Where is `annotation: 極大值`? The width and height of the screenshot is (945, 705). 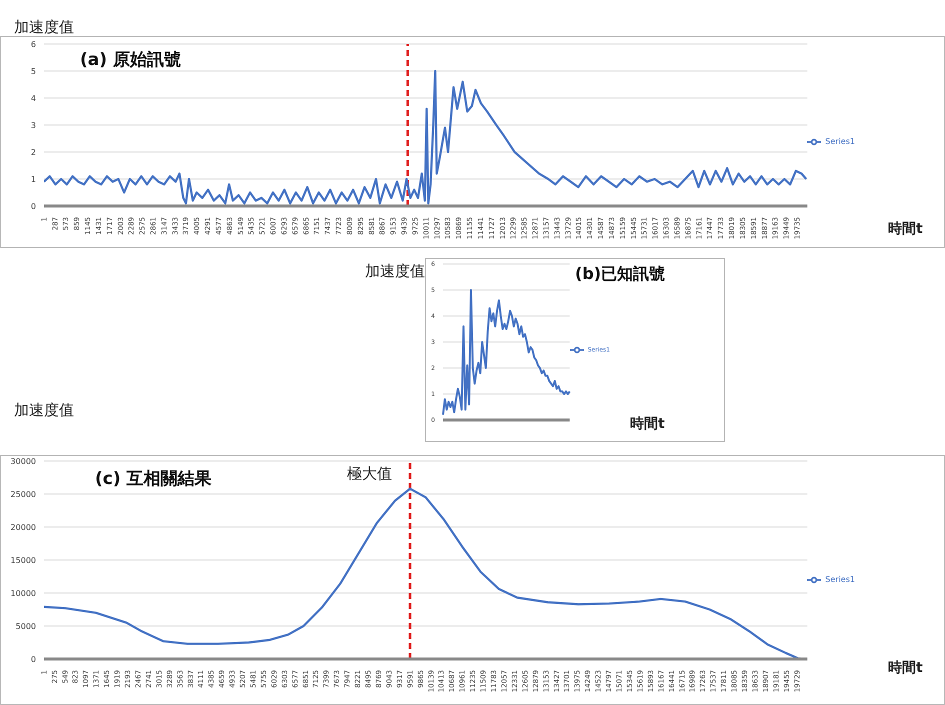 annotation: 極大值 is located at coordinates (369, 473).